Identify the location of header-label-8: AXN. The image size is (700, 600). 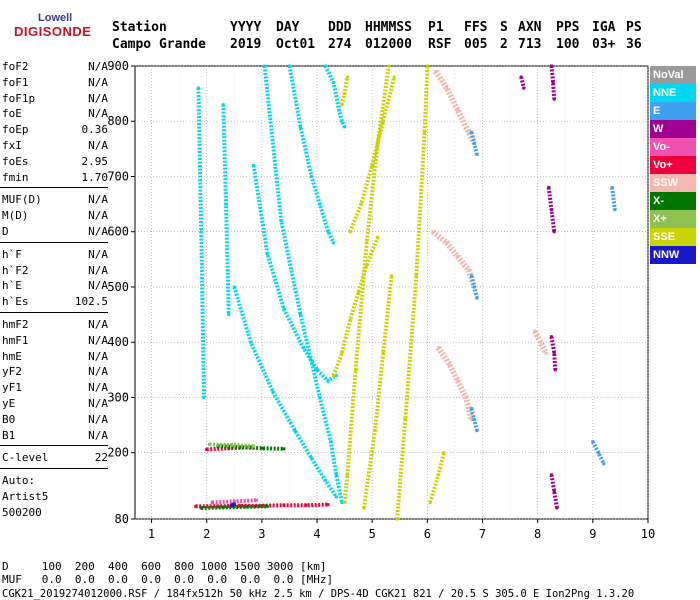
(530, 27).